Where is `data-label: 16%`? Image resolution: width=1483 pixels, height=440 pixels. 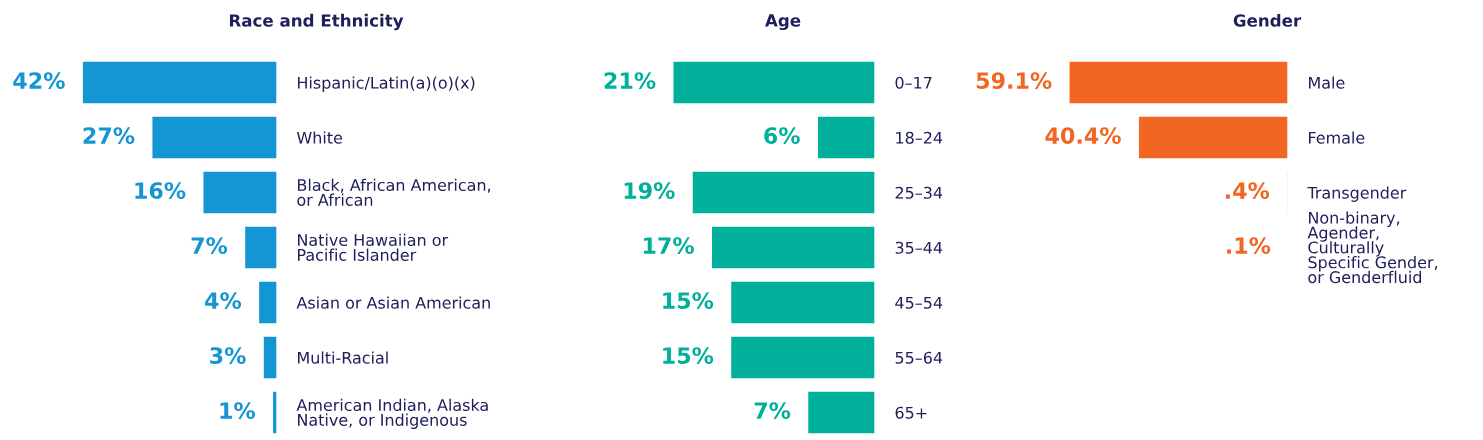 data-label: 16% is located at coordinates (160, 190).